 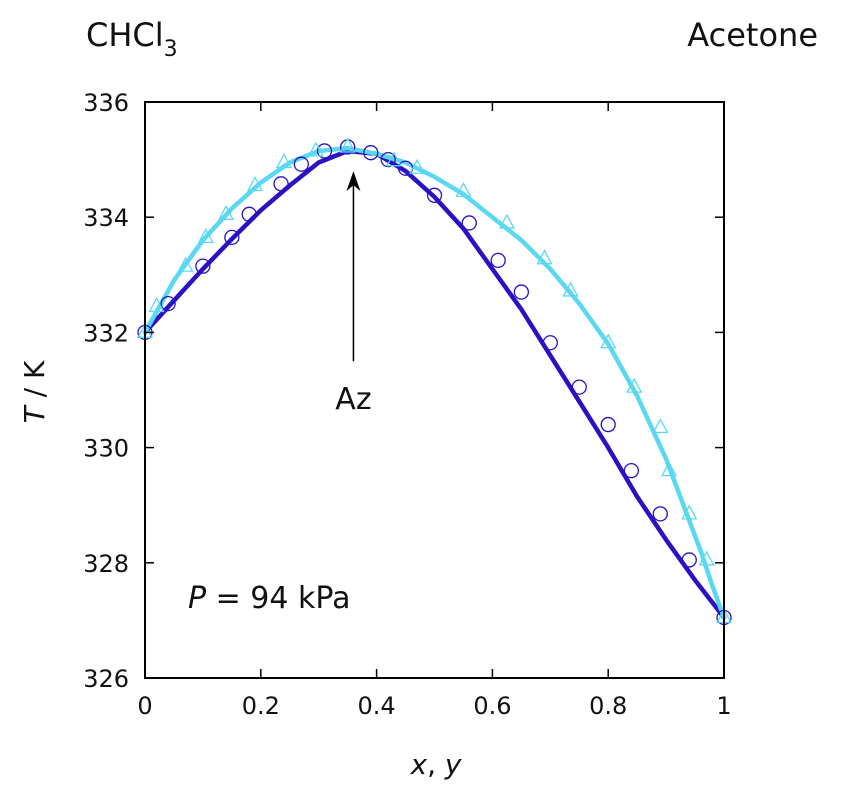 What do you see at coordinates (269, 598) in the screenshot?
I see `pressure-label: P = 94 kPa` at bounding box center [269, 598].